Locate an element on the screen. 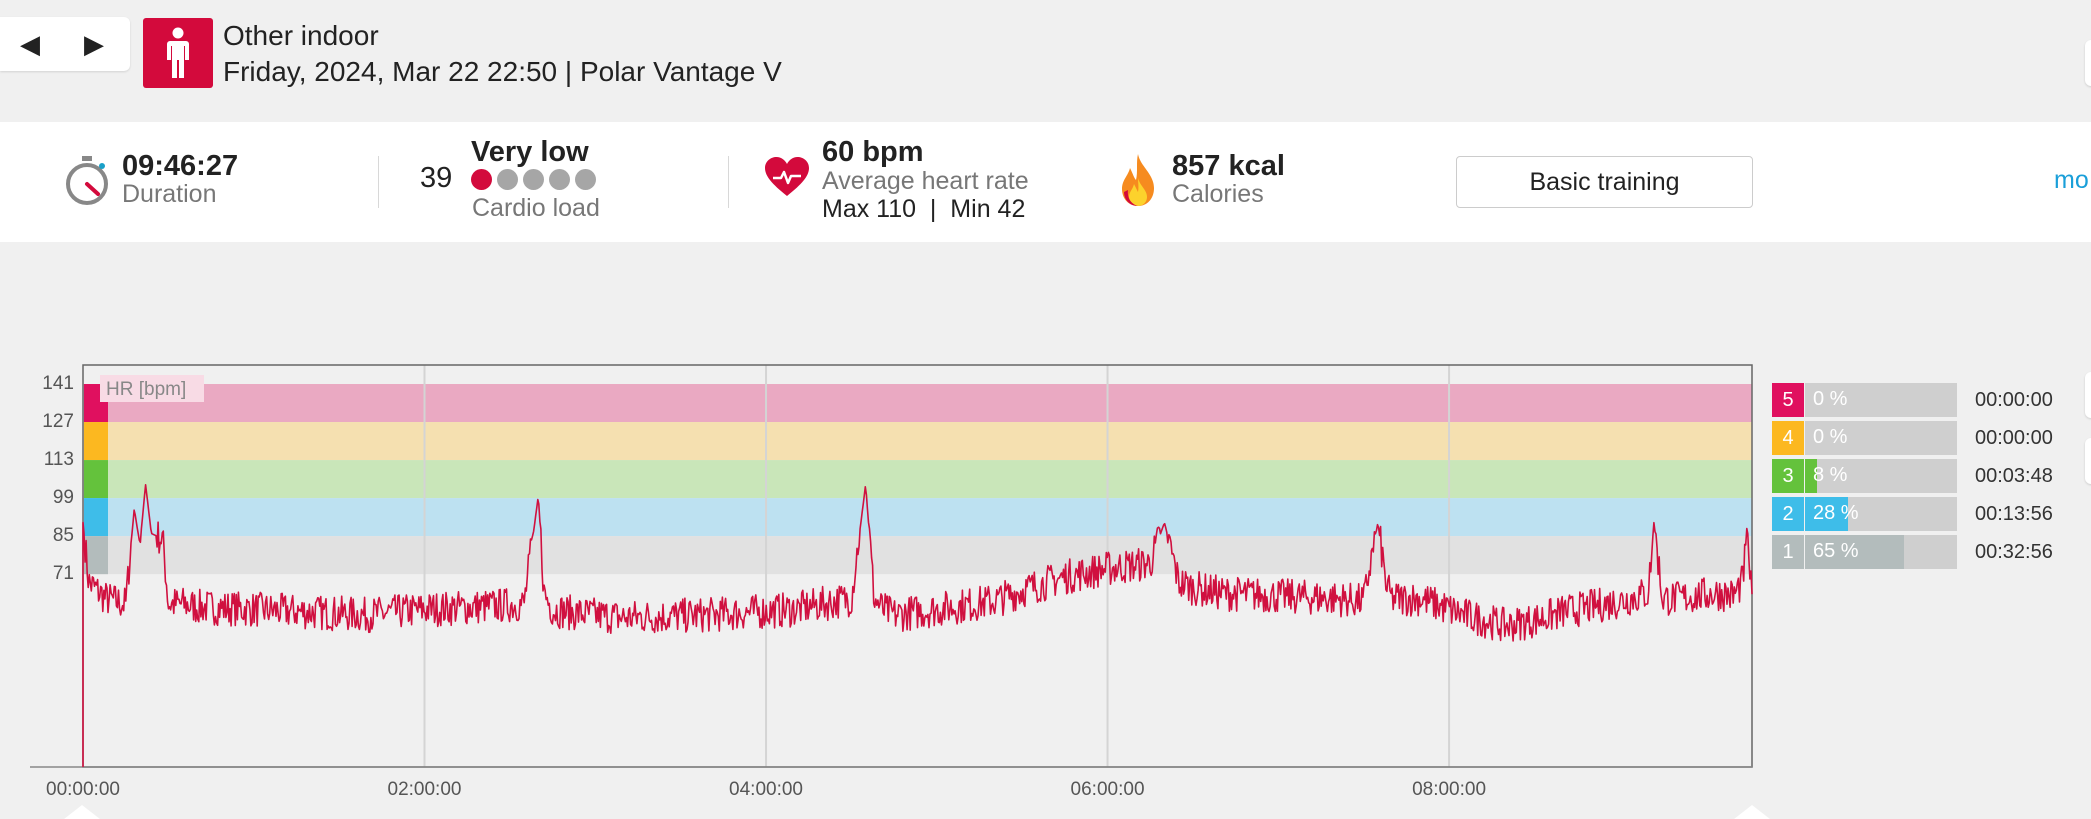  cardio-level: Very low is located at coordinates (530, 152).